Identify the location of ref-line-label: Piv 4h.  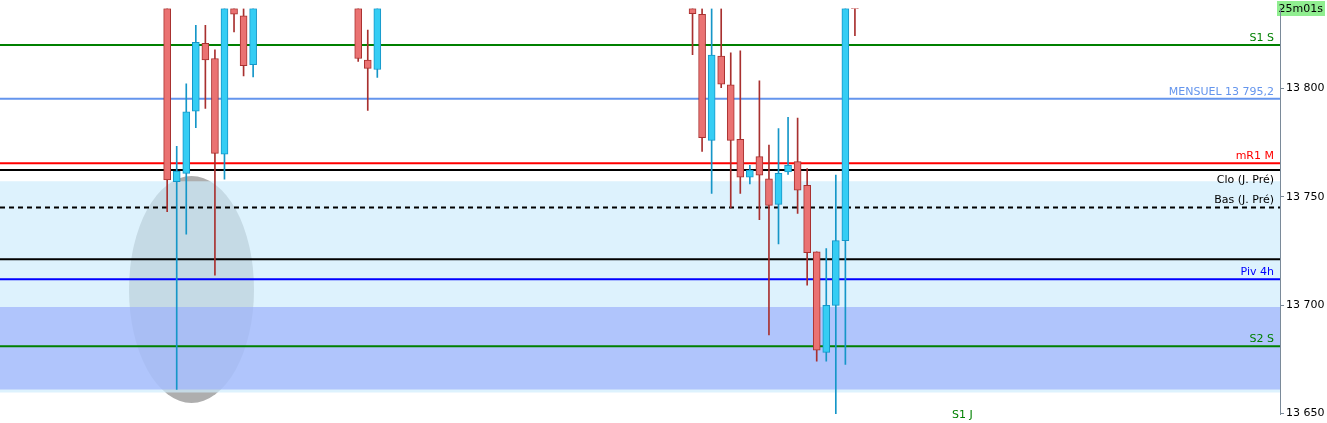
(1257, 272).